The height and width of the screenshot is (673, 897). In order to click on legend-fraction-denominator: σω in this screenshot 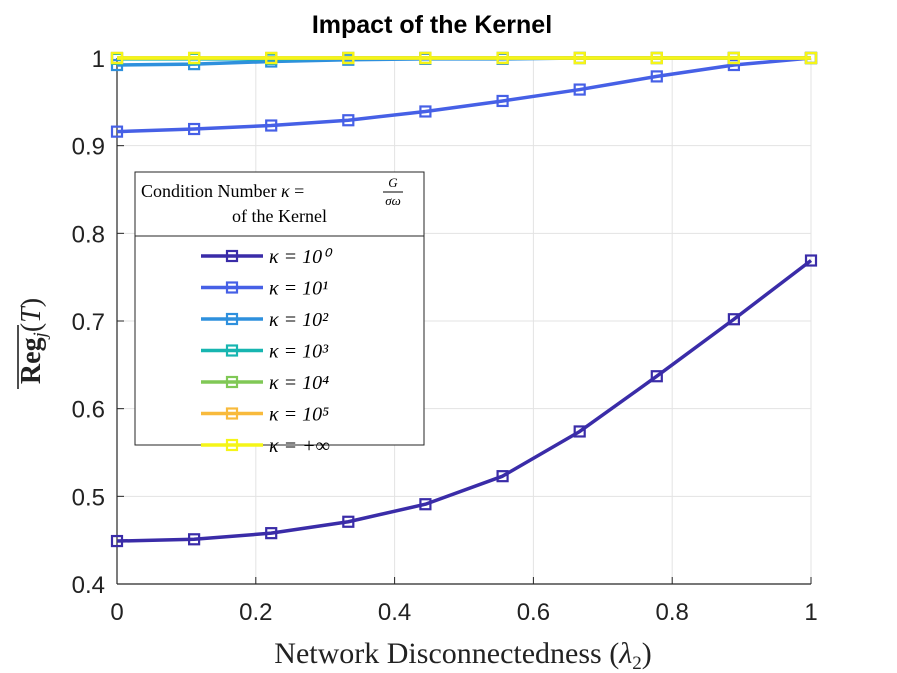, I will do `click(393, 200)`.